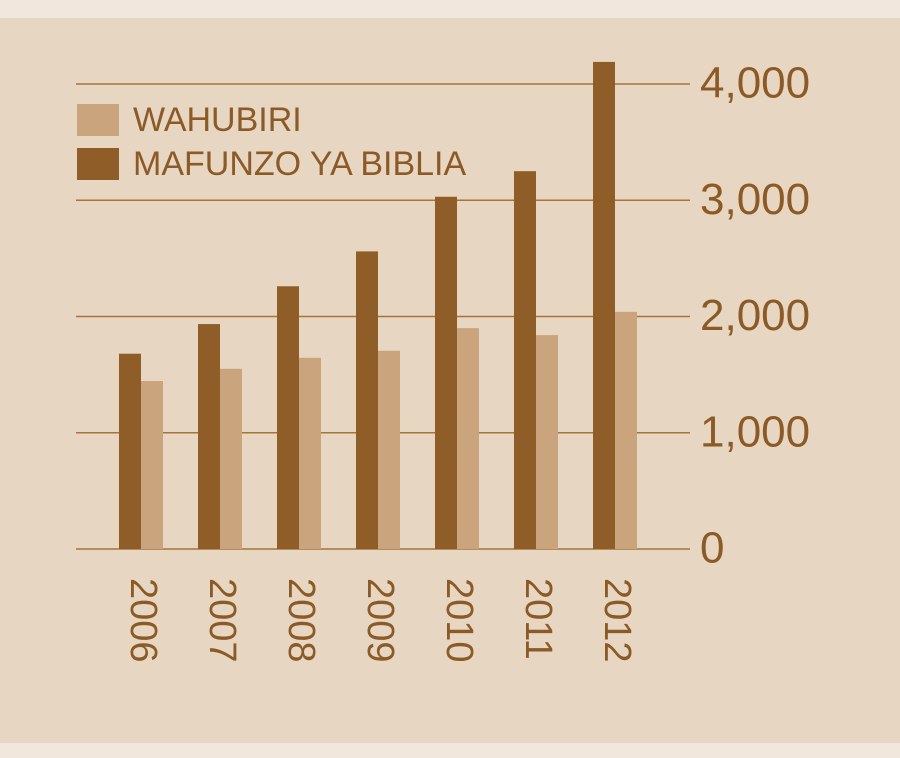 This screenshot has height=758, width=900. Describe the element at coordinates (217, 120) in the screenshot. I see `legend-label: WAHUBIRI` at that location.